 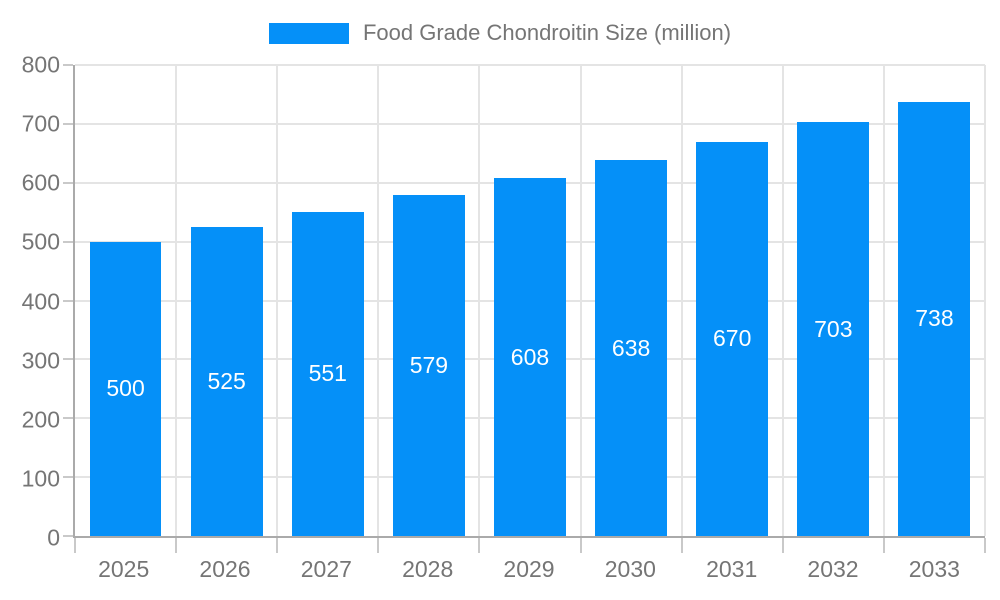 What do you see at coordinates (124, 569) in the screenshot?
I see `x-axis-category-label: 2025` at bounding box center [124, 569].